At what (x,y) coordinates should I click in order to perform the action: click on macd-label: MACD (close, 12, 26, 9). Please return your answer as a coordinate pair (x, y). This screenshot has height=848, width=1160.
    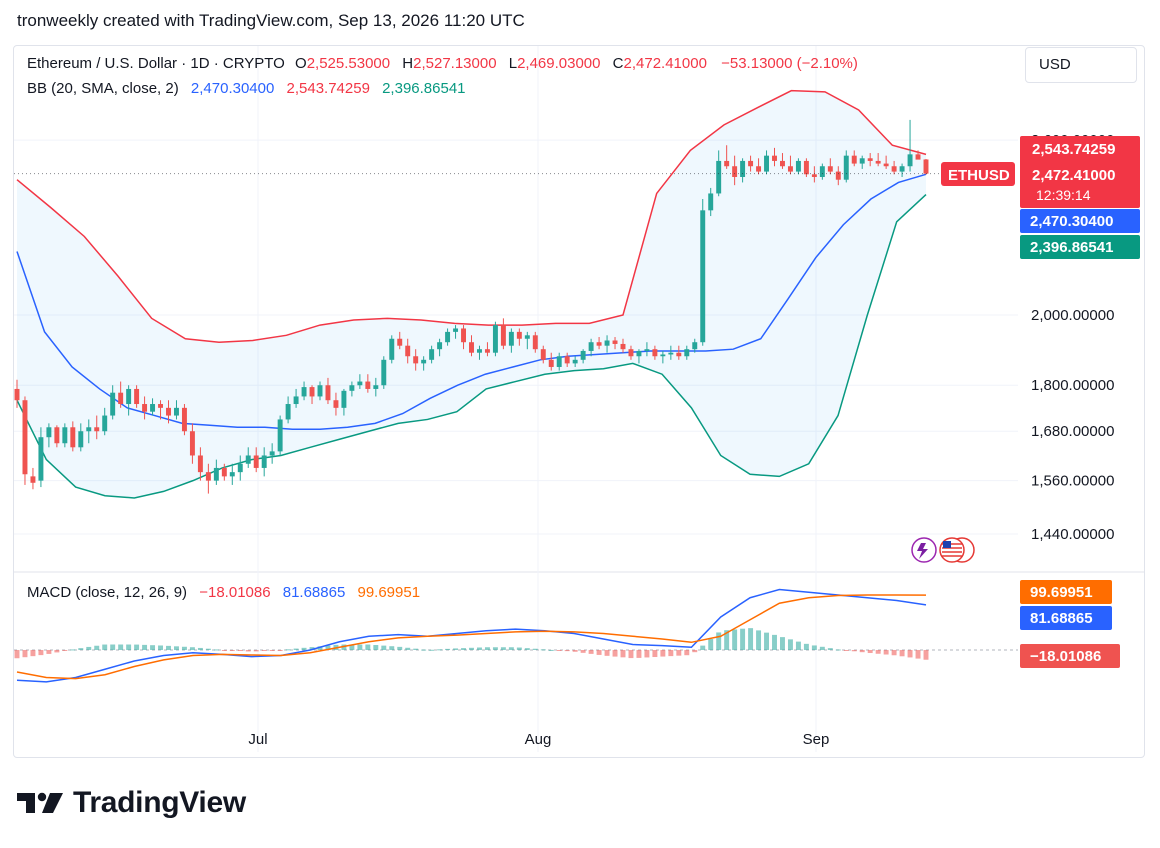
    Looking at the image, I should click on (107, 592).